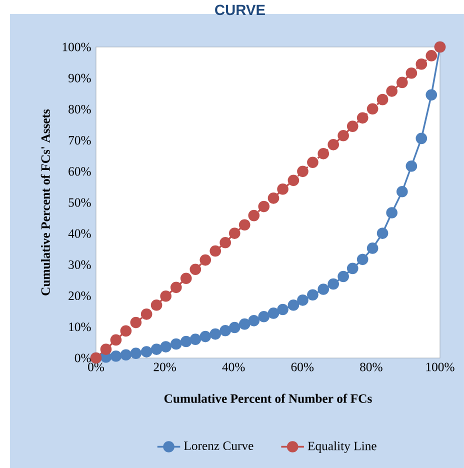 Image resolution: width=464 pixels, height=468 pixels. Describe the element at coordinates (440, 367) in the screenshot. I see `x-tick-label: 100%` at that location.